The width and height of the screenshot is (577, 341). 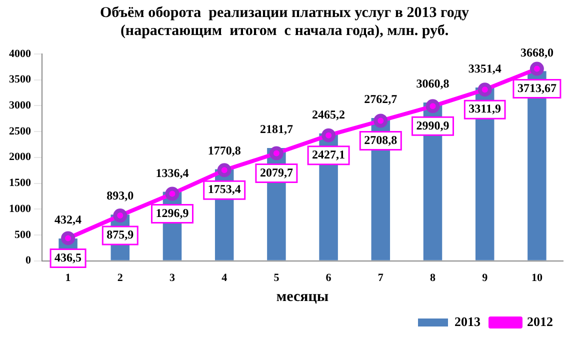 I want to click on y-tick-label: 0, so click(x=29, y=260).